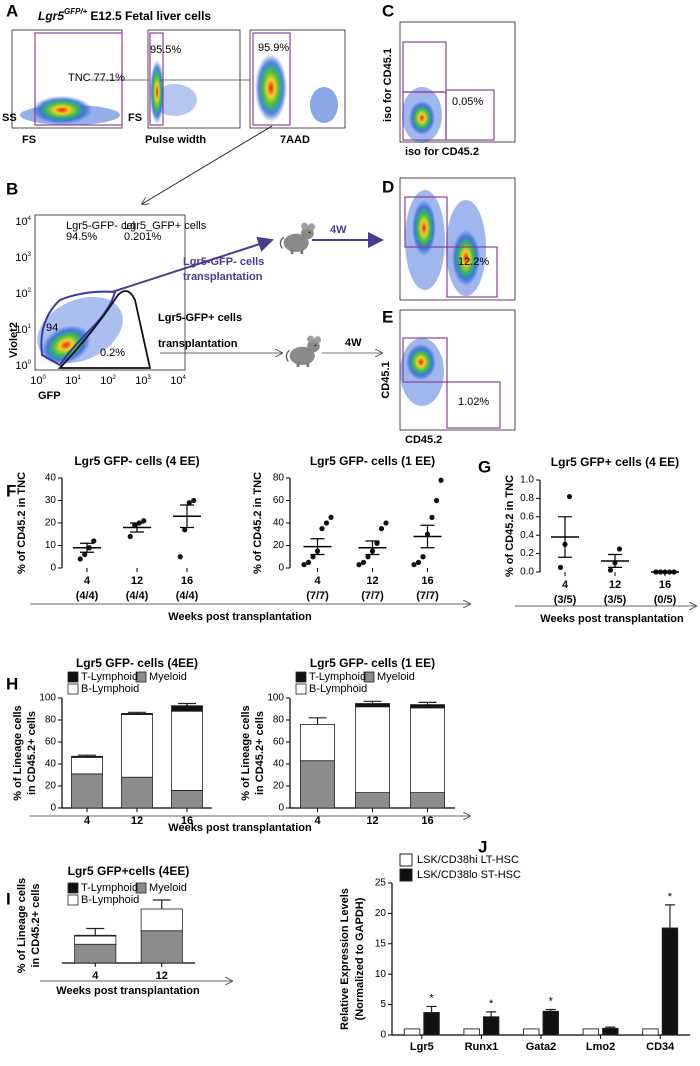 Image resolution: width=700 pixels, height=1066 pixels. Describe the element at coordinates (345, 959) in the screenshot. I see `y-axis-label: Relative Expression Levels` at that location.